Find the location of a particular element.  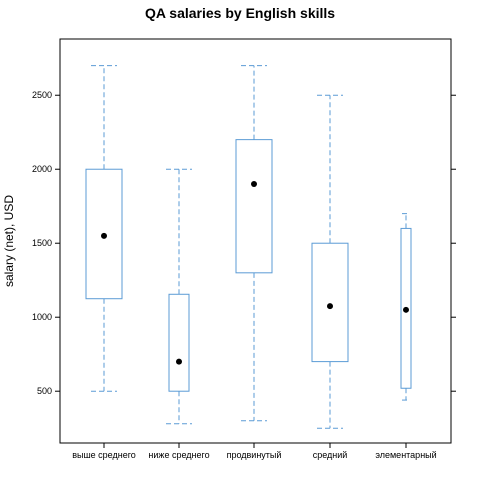

y-tick-label: 500 is located at coordinates (44, 391).